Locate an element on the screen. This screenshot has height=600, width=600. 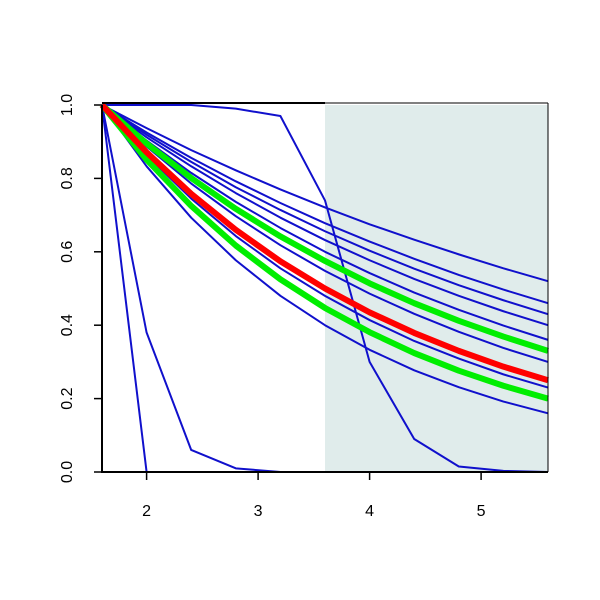
y-tick-label: 0.6 is located at coordinates (67, 252).